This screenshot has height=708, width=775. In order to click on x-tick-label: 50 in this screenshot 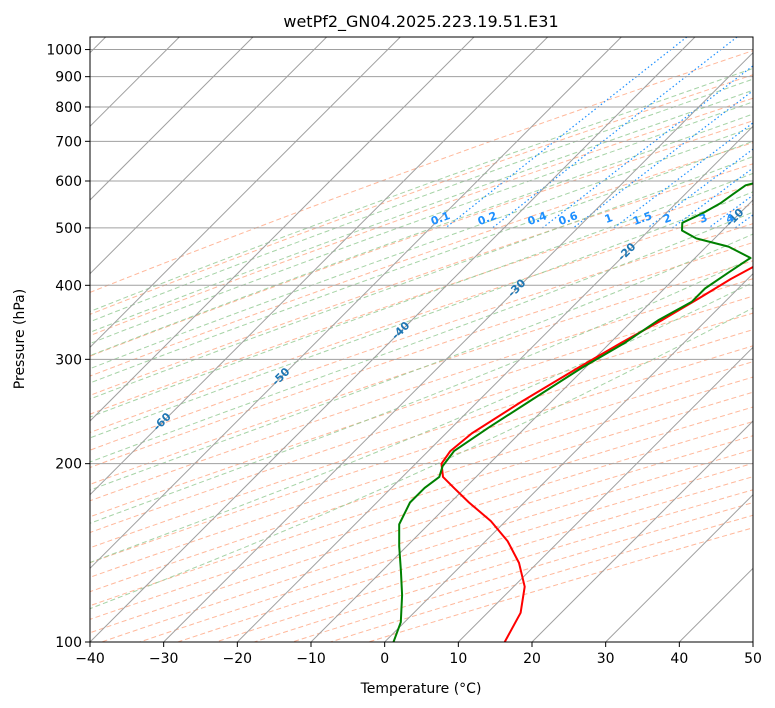, I will do `click(753, 659)`.